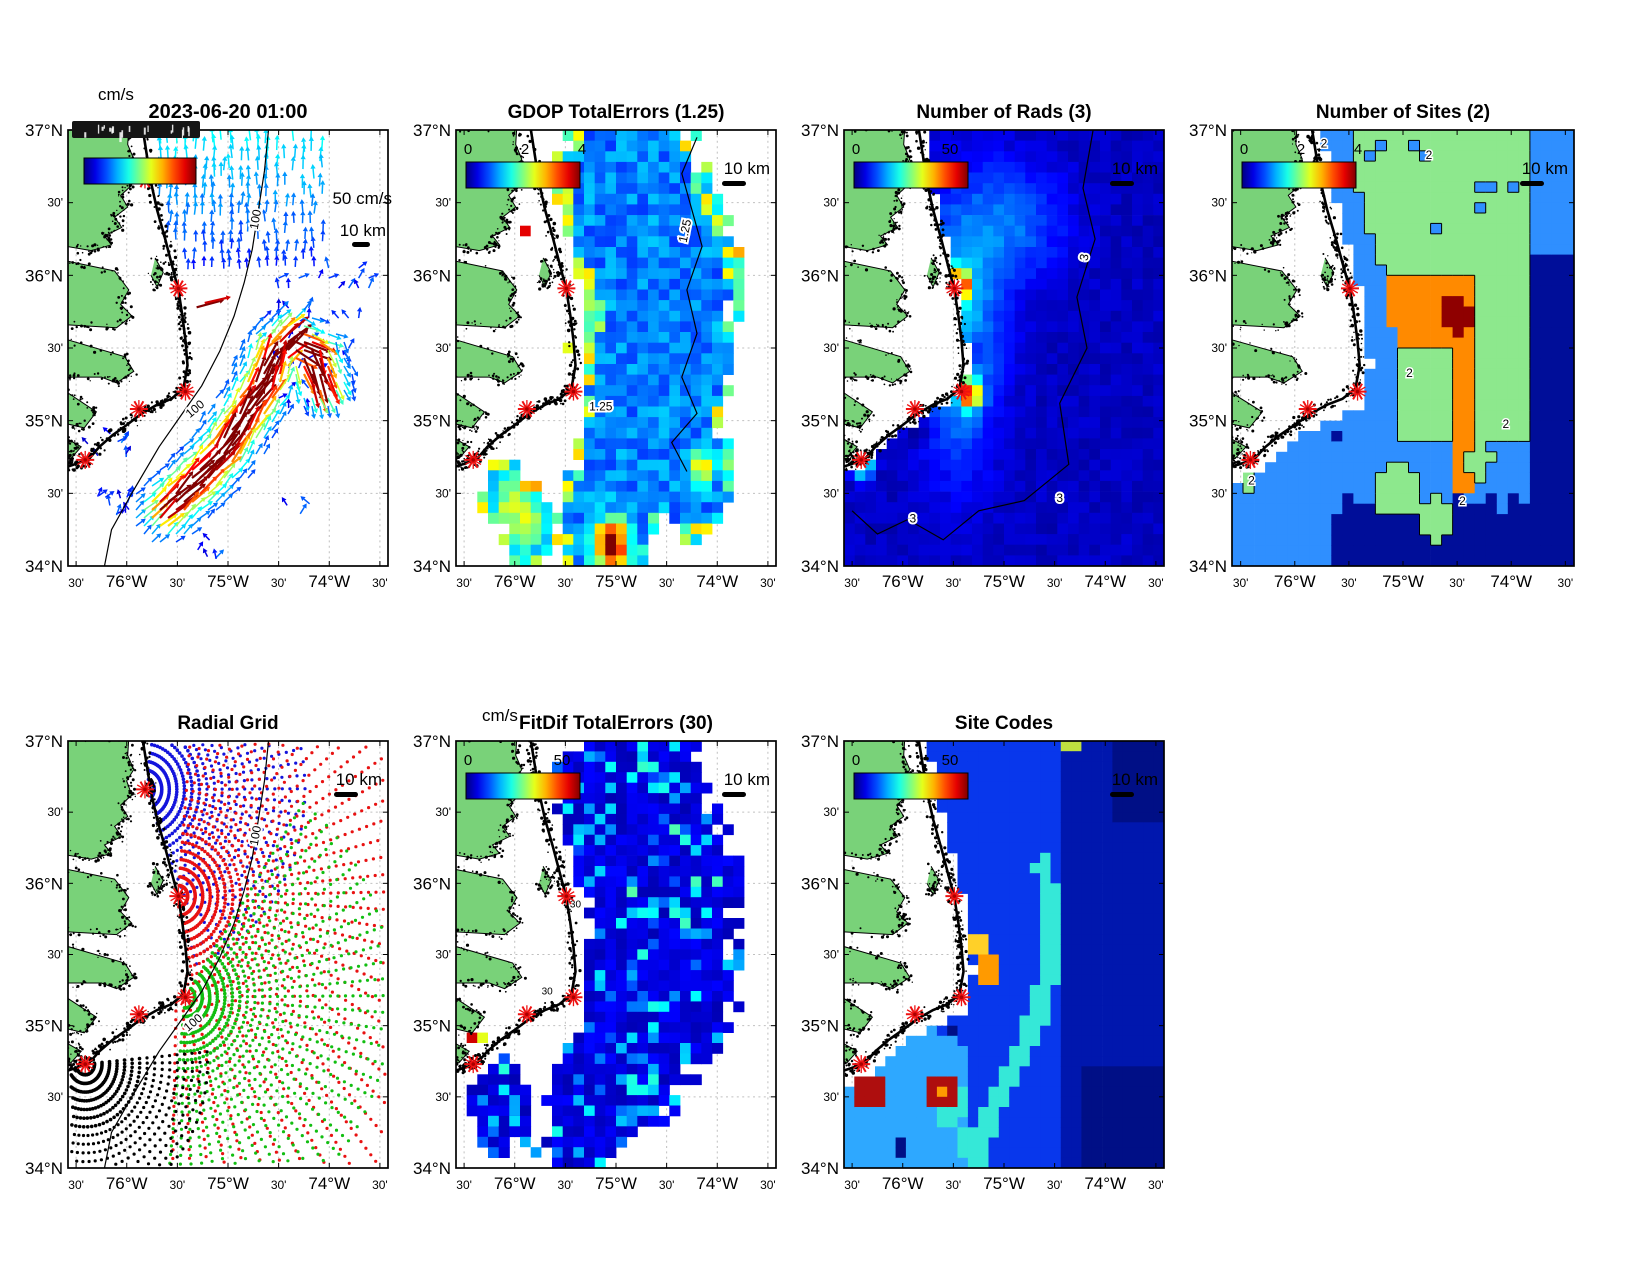 This screenshot has width=1650, height=1275. Describe the element at coordinates (950, 149) in the screenshot. I see `colorbar-tick: 50` at that location.